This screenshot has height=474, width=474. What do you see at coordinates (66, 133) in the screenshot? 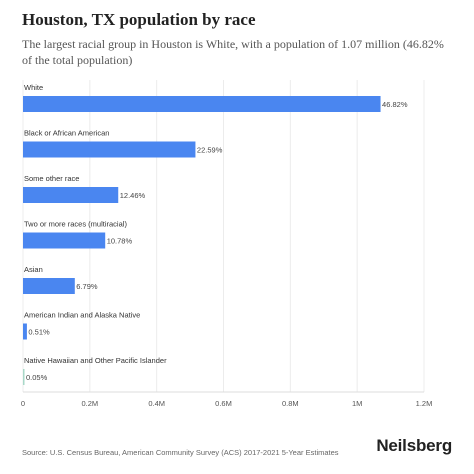
I see `category-label: Black or African American` at bounding box center [66, 133].